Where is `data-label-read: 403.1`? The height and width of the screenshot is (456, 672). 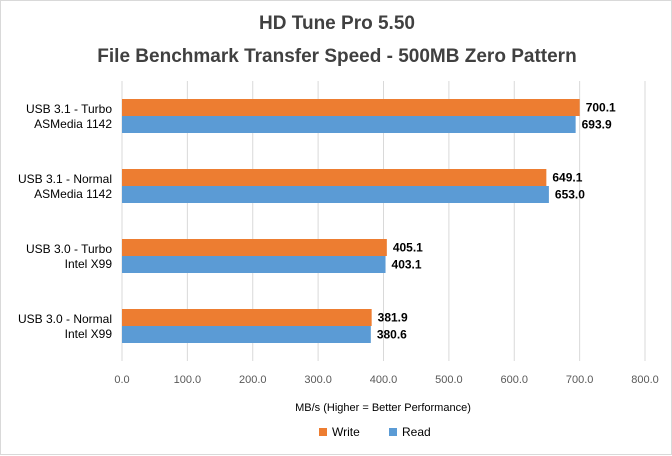 data-label-read: 403.1 is located at coordinates (407, 265).